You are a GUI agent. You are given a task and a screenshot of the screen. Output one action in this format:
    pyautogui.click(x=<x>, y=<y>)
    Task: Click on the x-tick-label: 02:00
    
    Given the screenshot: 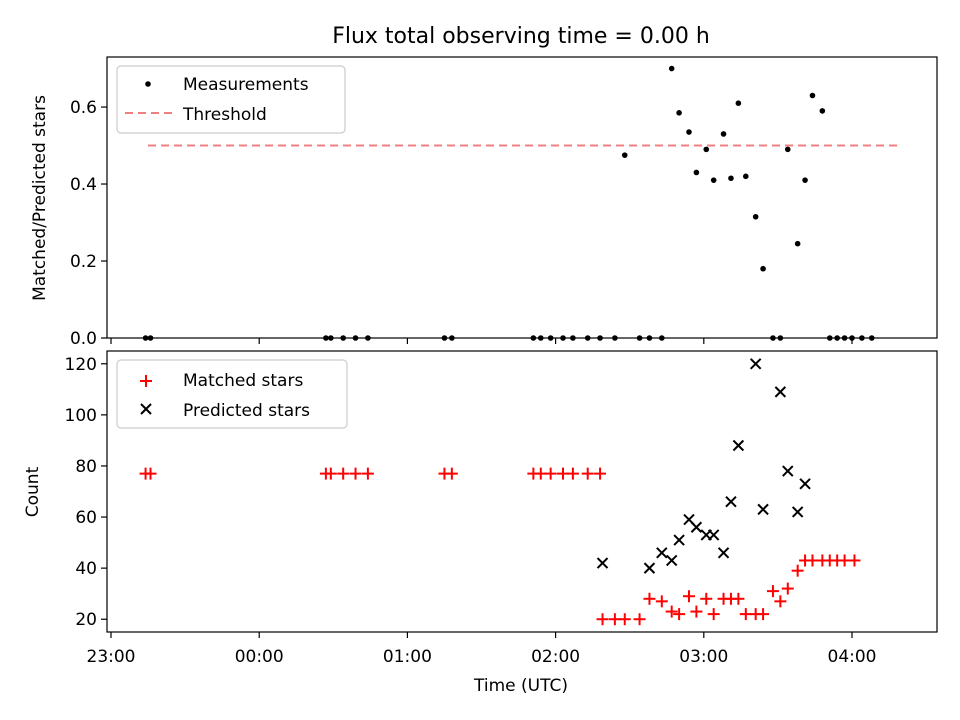 What is the action you would take?
    pyautogui.click(x=555, y=657)
    